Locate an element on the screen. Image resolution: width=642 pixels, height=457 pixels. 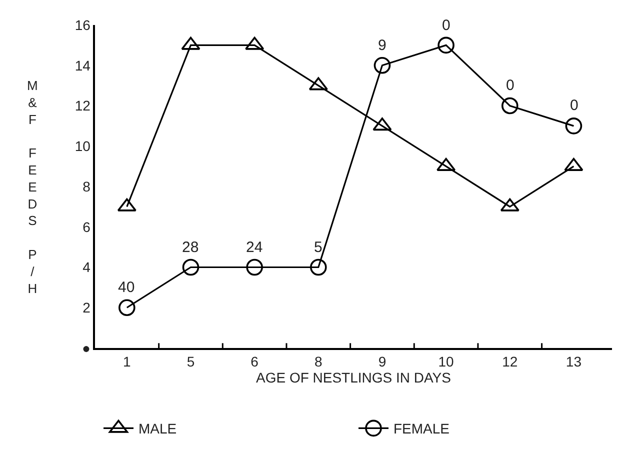
y-tick-label: 12 is located at coordinates (82, 106).